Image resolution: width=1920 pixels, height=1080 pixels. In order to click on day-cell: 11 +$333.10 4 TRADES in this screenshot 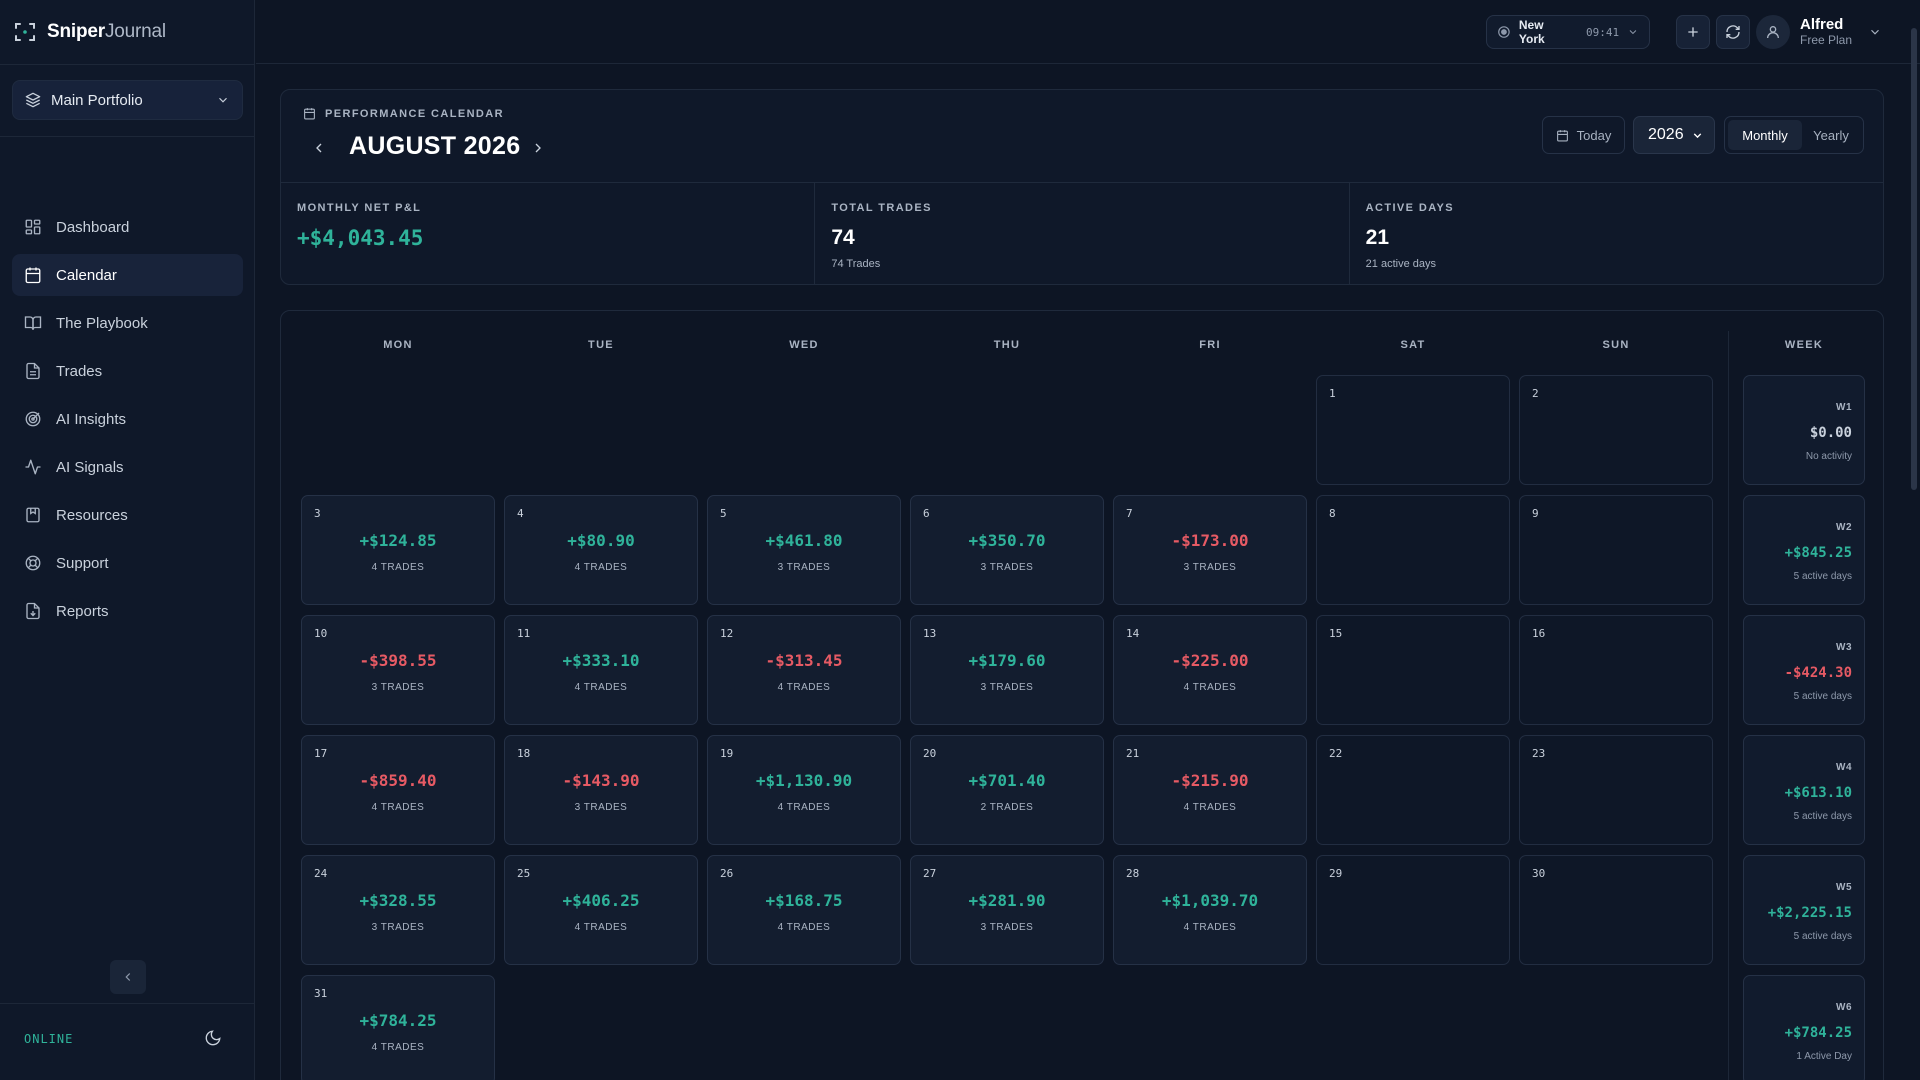, I will do `click(601, 670)`.